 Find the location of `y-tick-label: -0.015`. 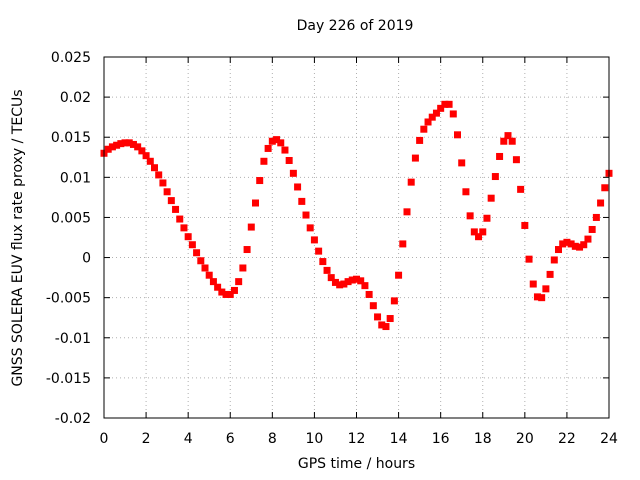

y-tick-label: -0.015 is located at coordinates (68, 379).